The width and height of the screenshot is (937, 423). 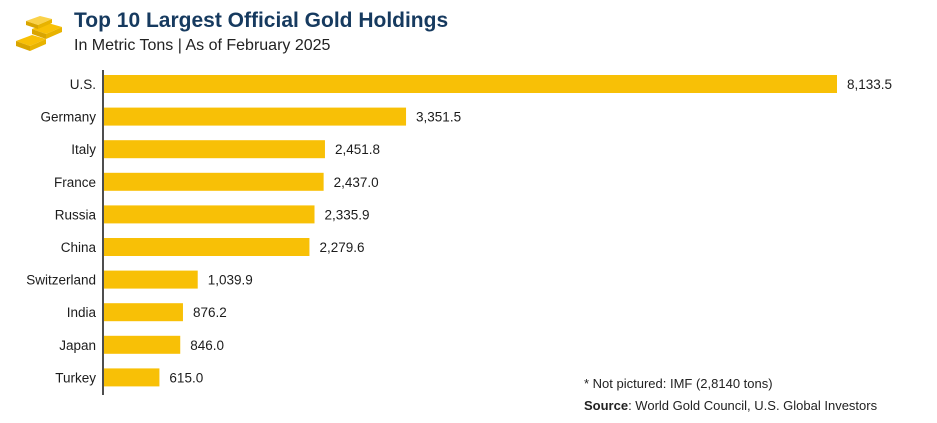 What do you see at coordinates (209, 214) in the screenshot?
I see `bar-russia` at bounding box center [209, 214].